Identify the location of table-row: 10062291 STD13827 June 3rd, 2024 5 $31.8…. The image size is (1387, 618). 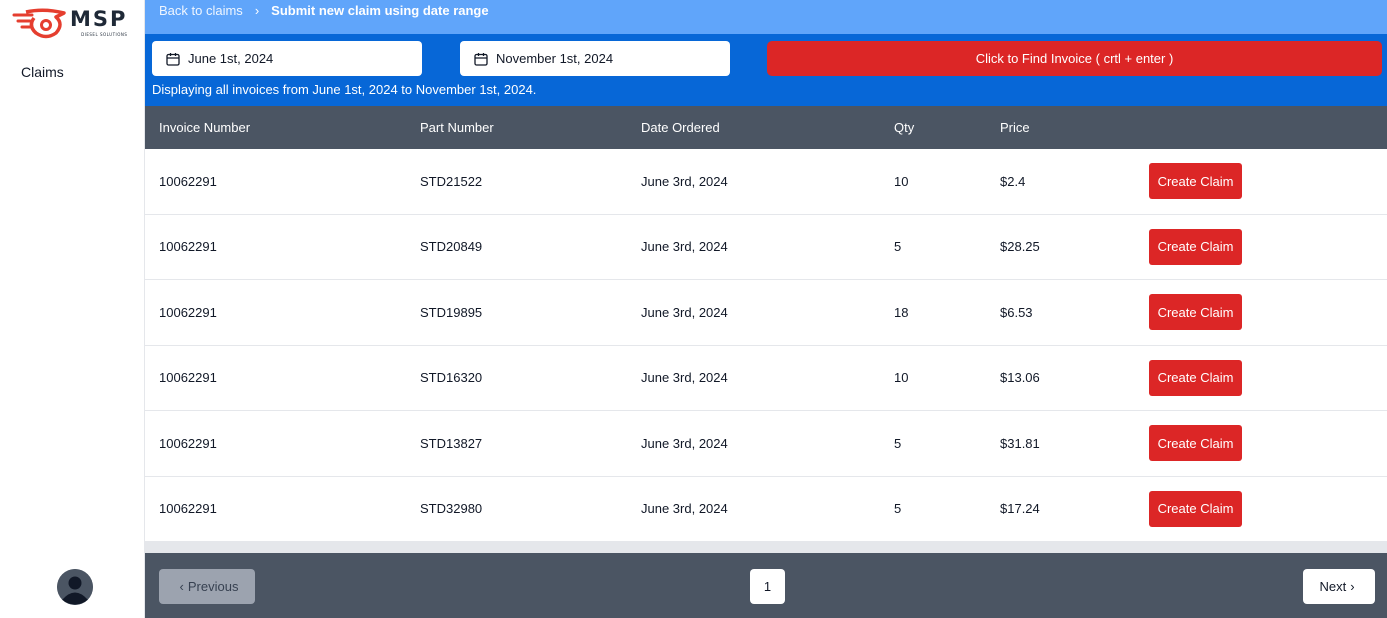
(766, 444).